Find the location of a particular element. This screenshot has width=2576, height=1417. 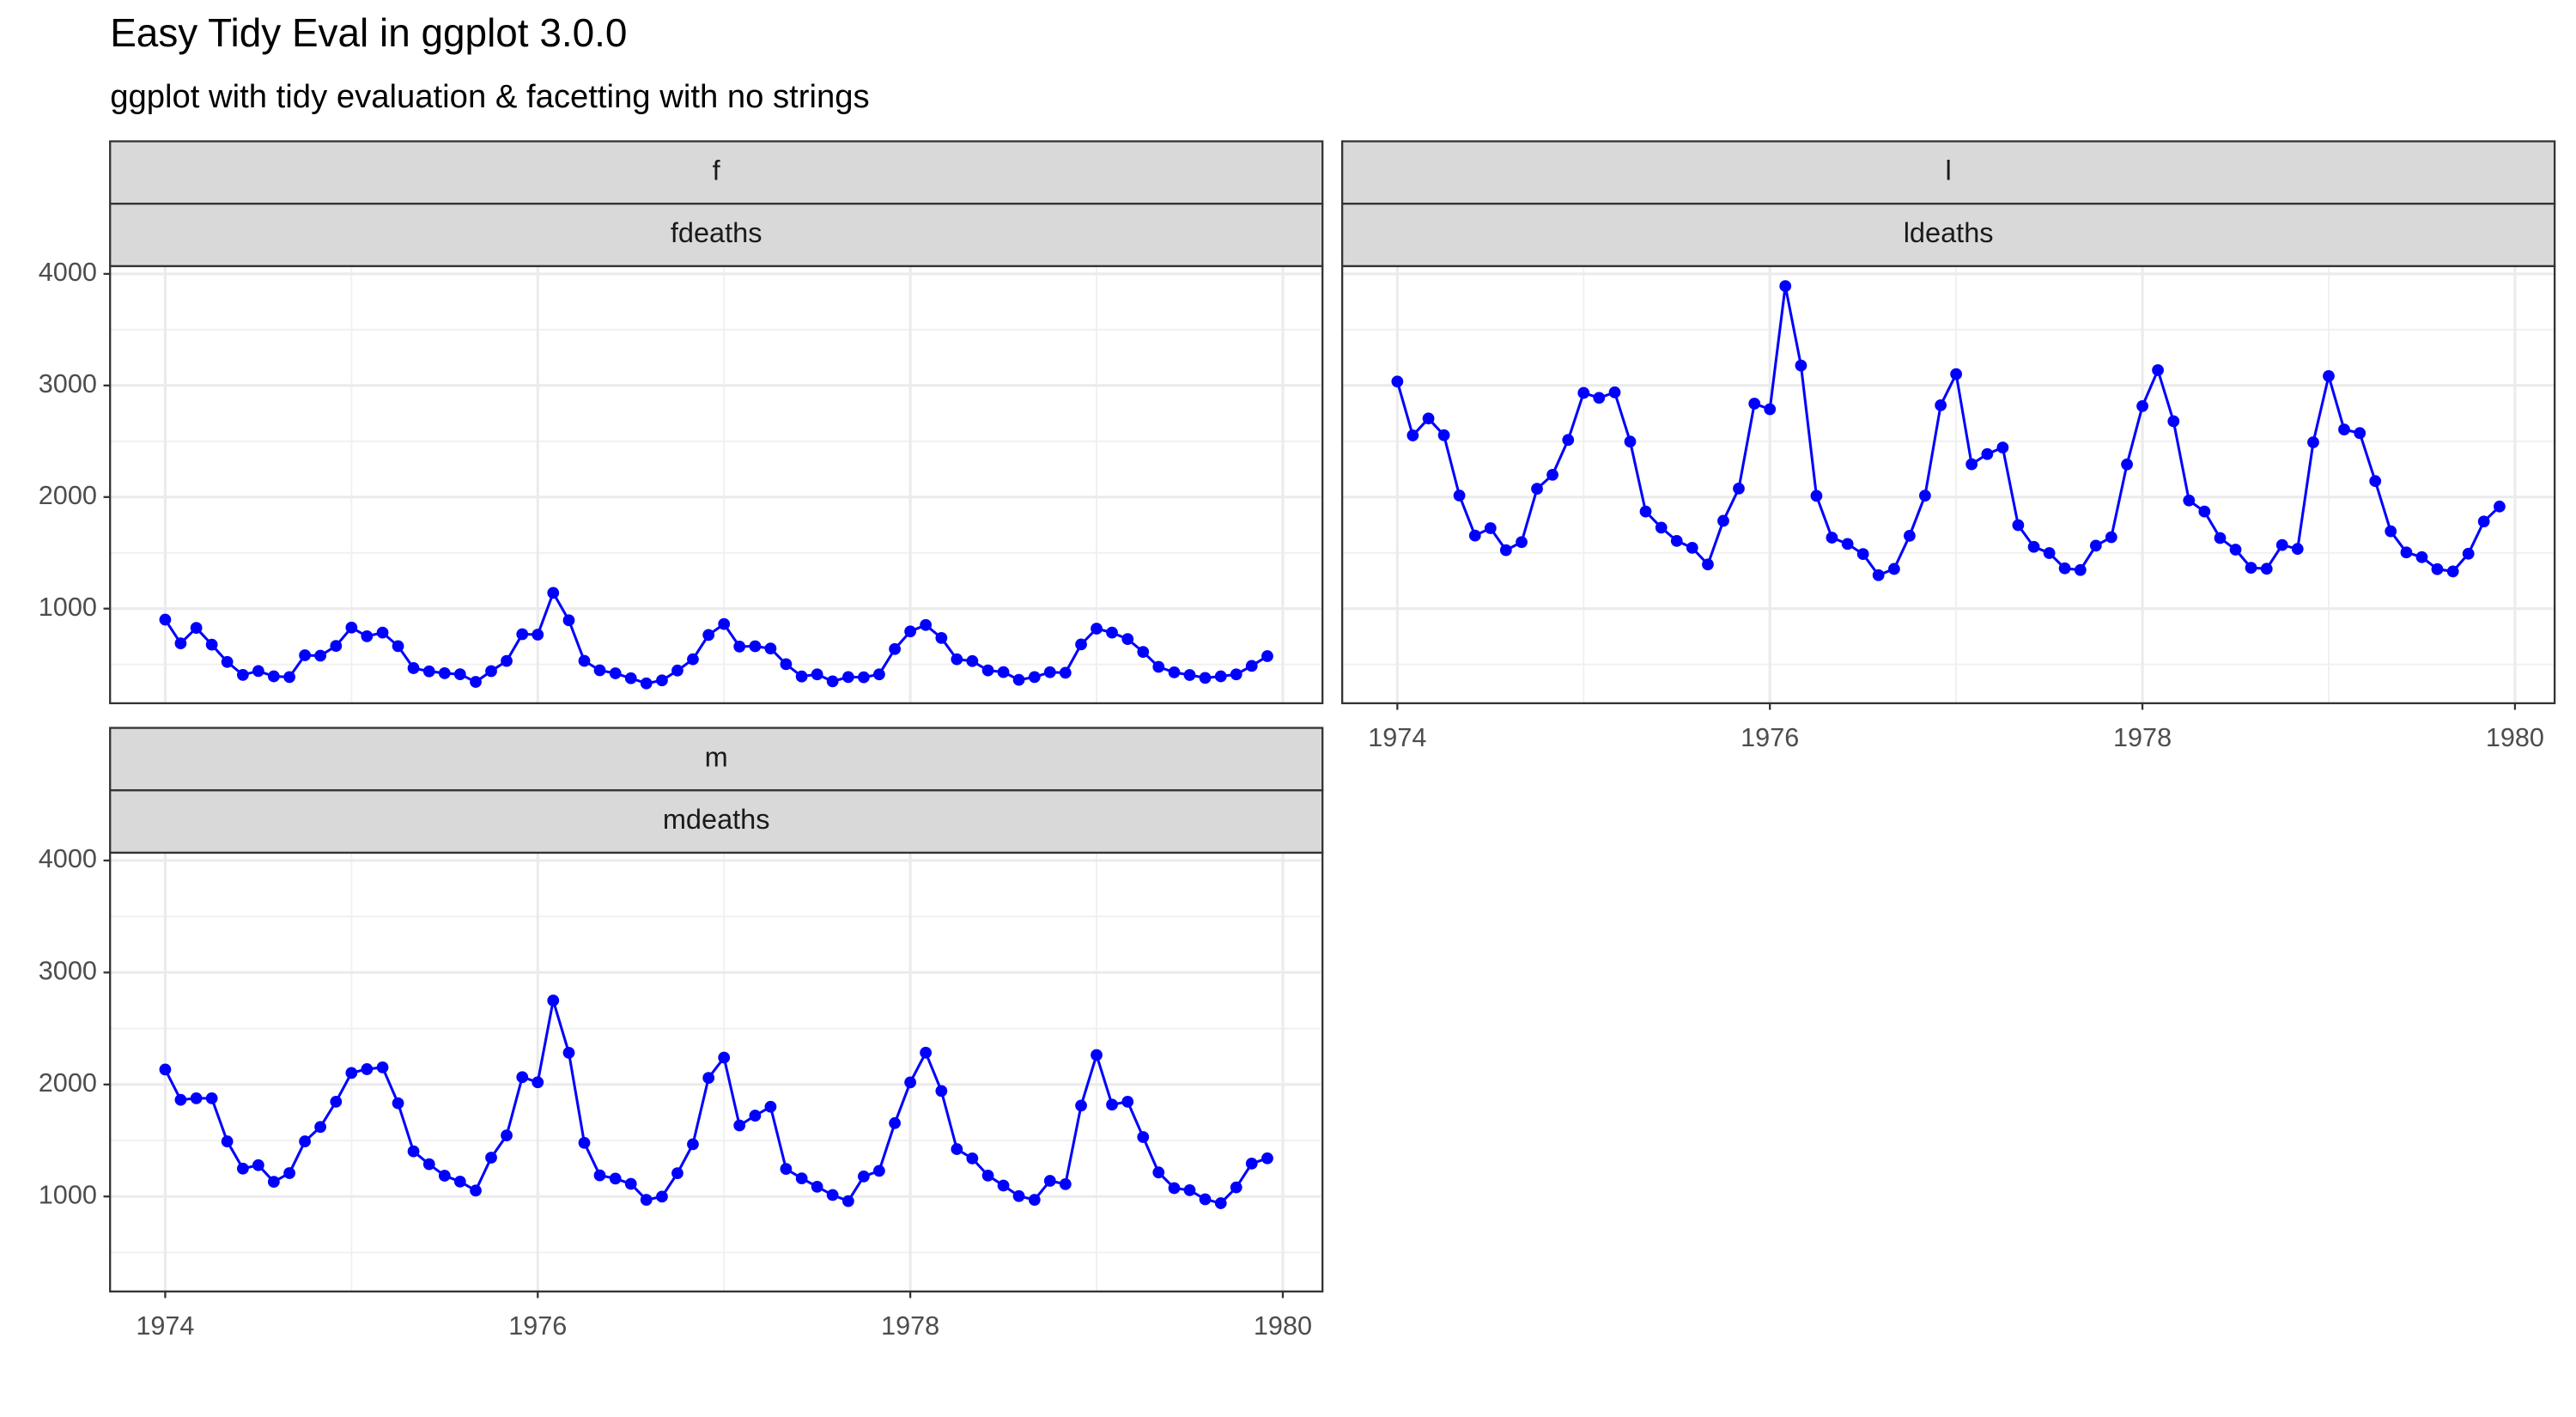

x-tick-label: 1980 is located at coordinates (2515, 737).